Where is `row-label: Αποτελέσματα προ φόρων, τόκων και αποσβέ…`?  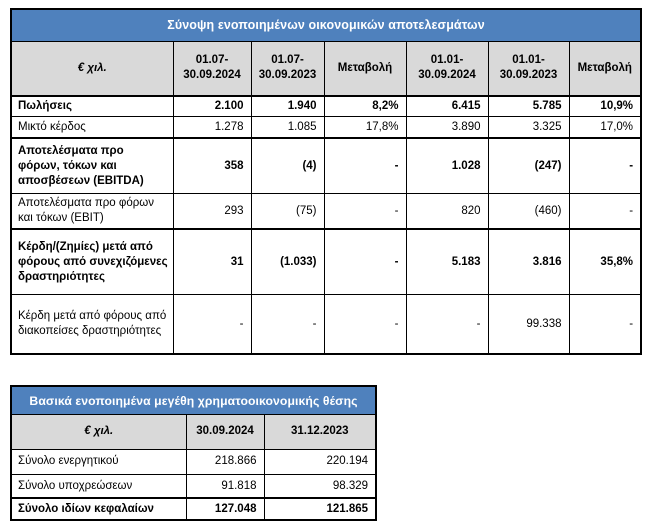 row-label: Αποτελέσματα προ φόρων, τόκων και αποσβέ… is located at coordinates (92, 165).